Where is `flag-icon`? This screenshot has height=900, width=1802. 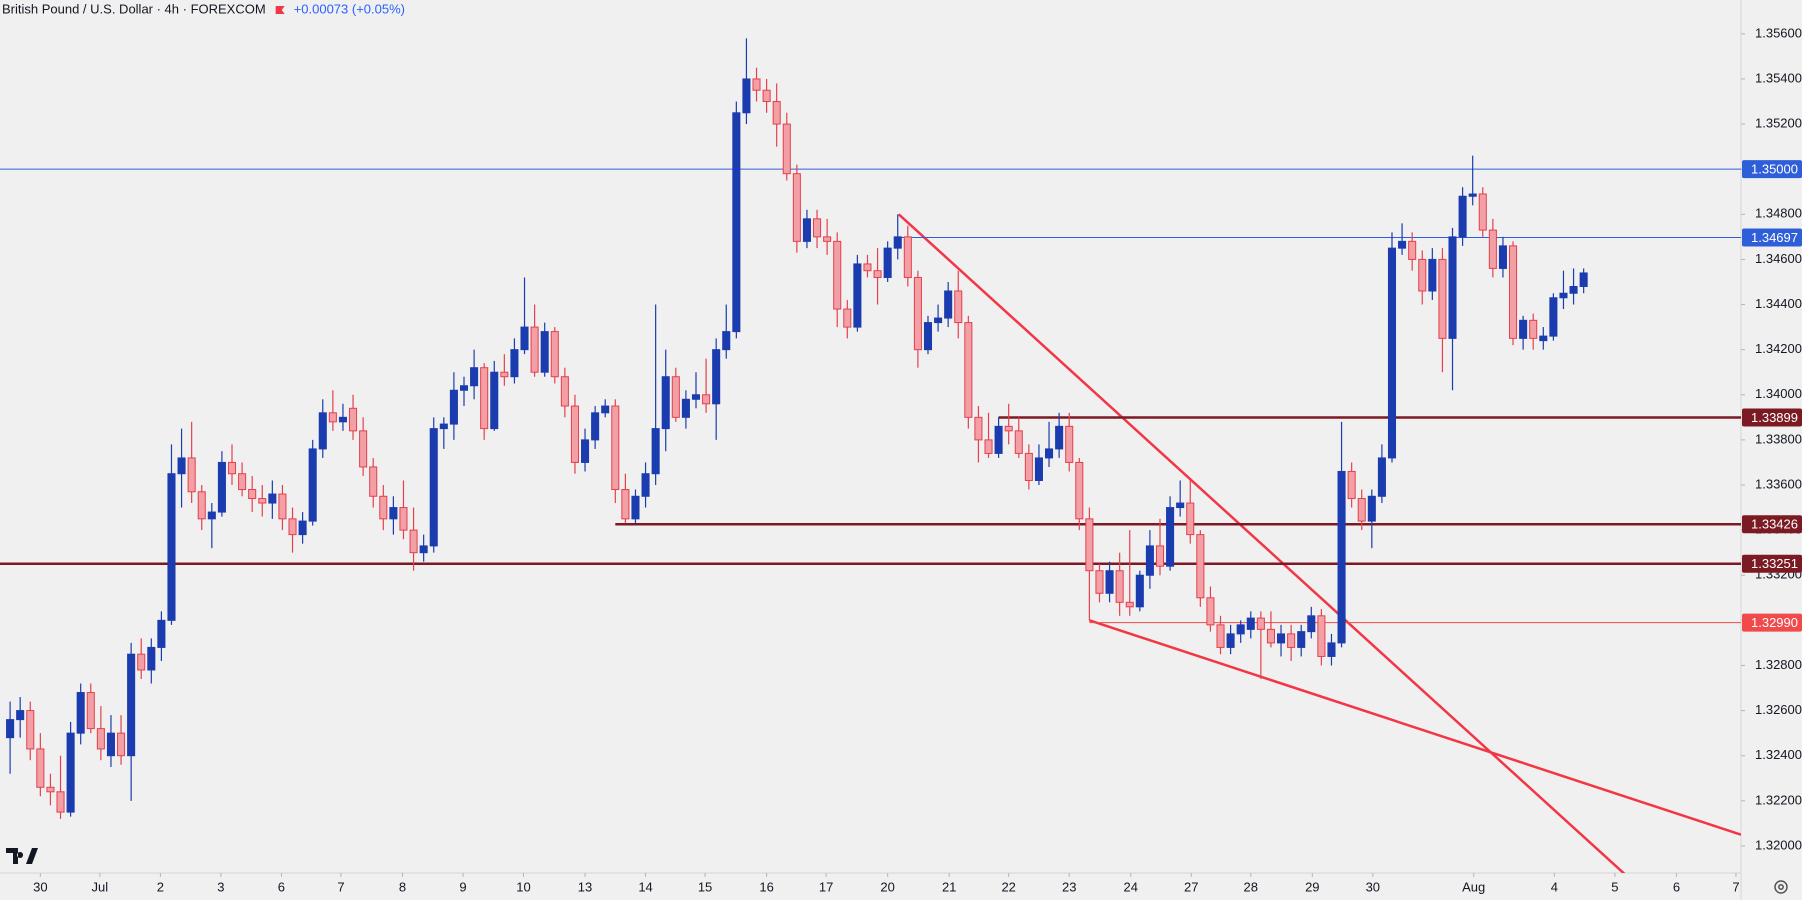 flag-icon is located at coordinates (280, 10).